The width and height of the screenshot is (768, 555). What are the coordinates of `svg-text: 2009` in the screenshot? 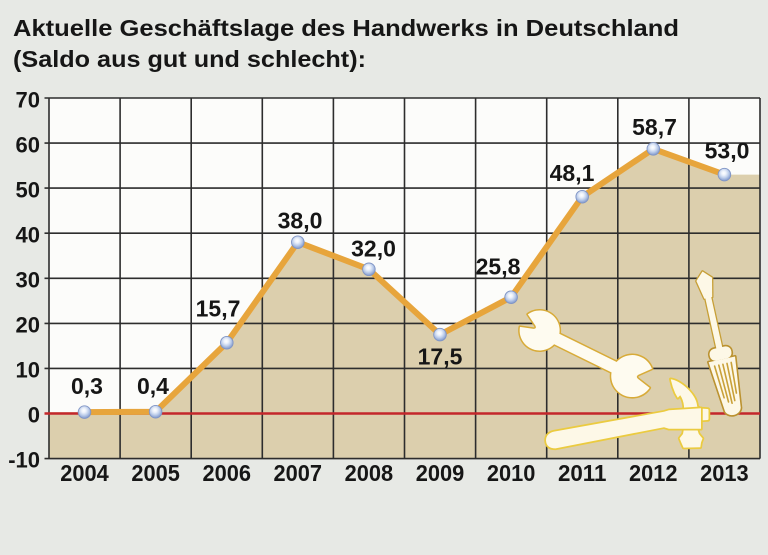 It's located at (440, 473).